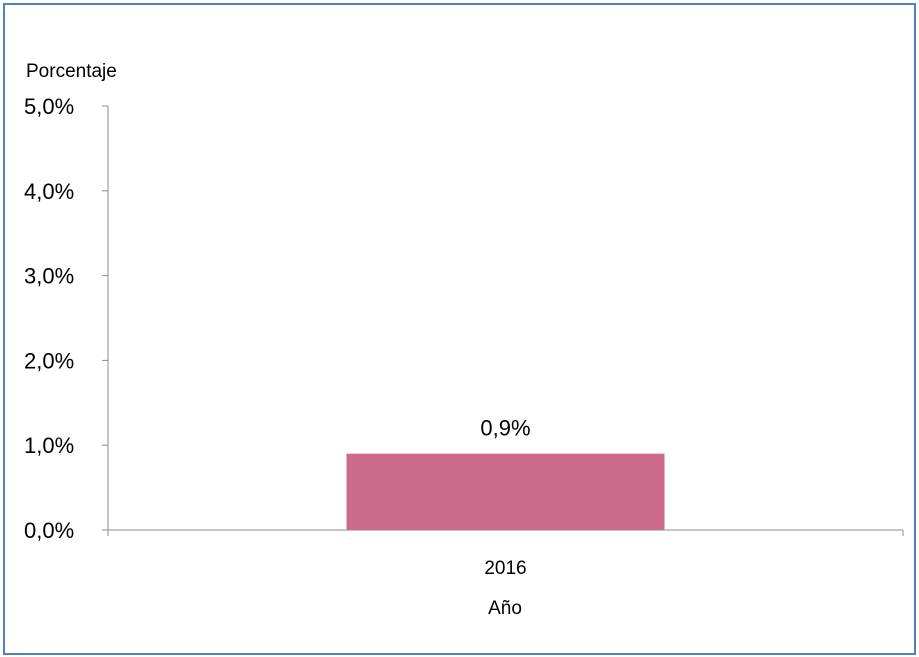  Describe the element at coordinates (505, 608) in the screenshot. I see `x-axis-title: Año` at that location.